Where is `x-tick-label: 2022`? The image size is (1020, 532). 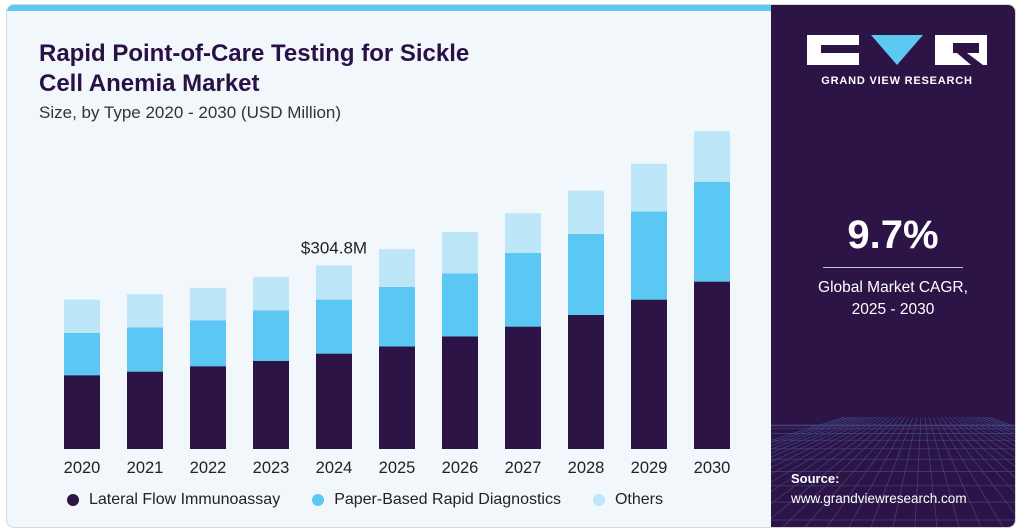 x-tick-label: 2022 is located at coordinates (208, 468).